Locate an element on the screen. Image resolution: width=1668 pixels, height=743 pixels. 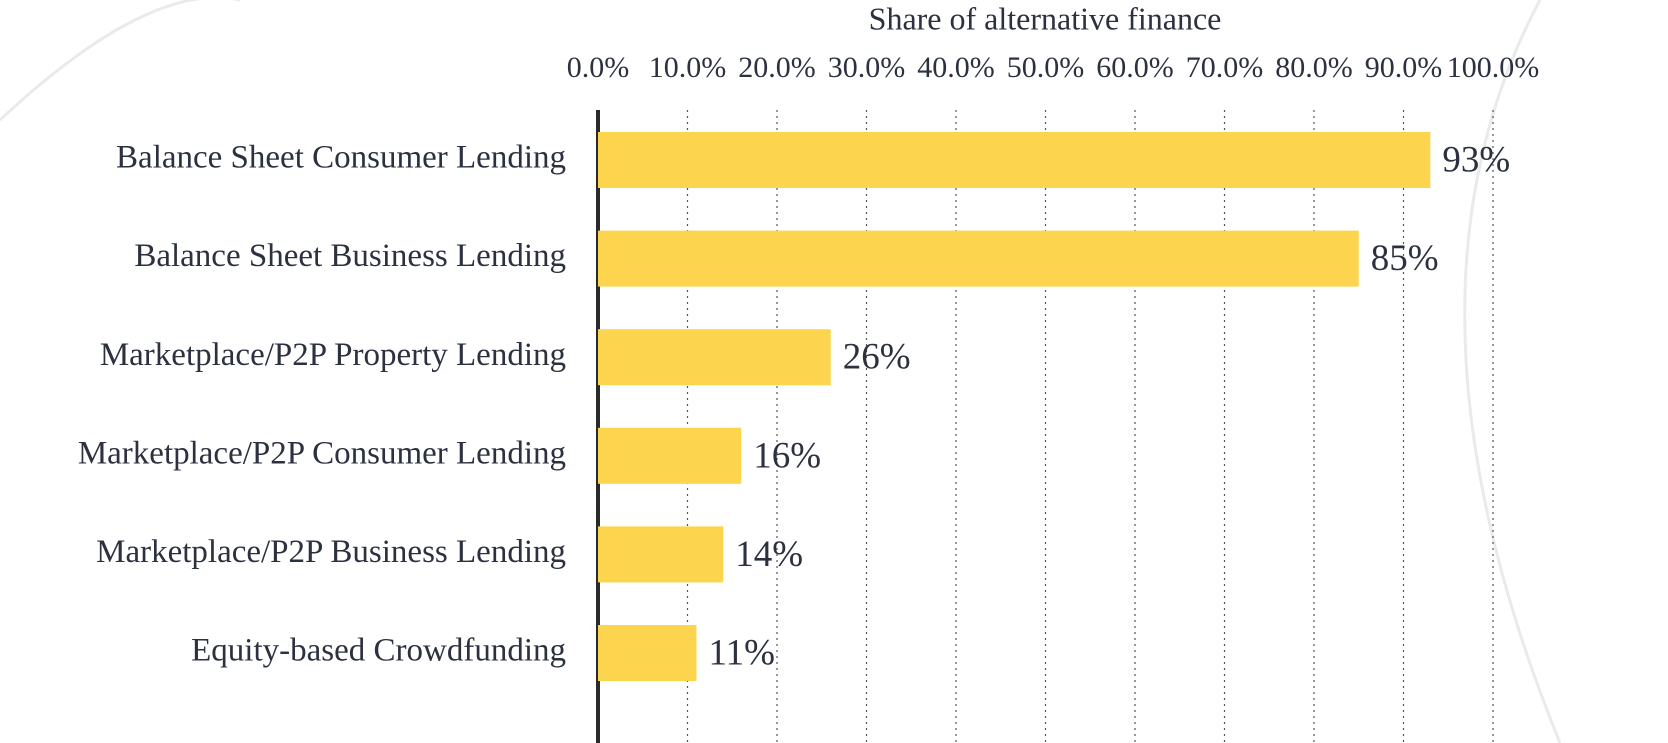
category-label: Equity-based Crowdfunding is located at coordinates (378, 651).